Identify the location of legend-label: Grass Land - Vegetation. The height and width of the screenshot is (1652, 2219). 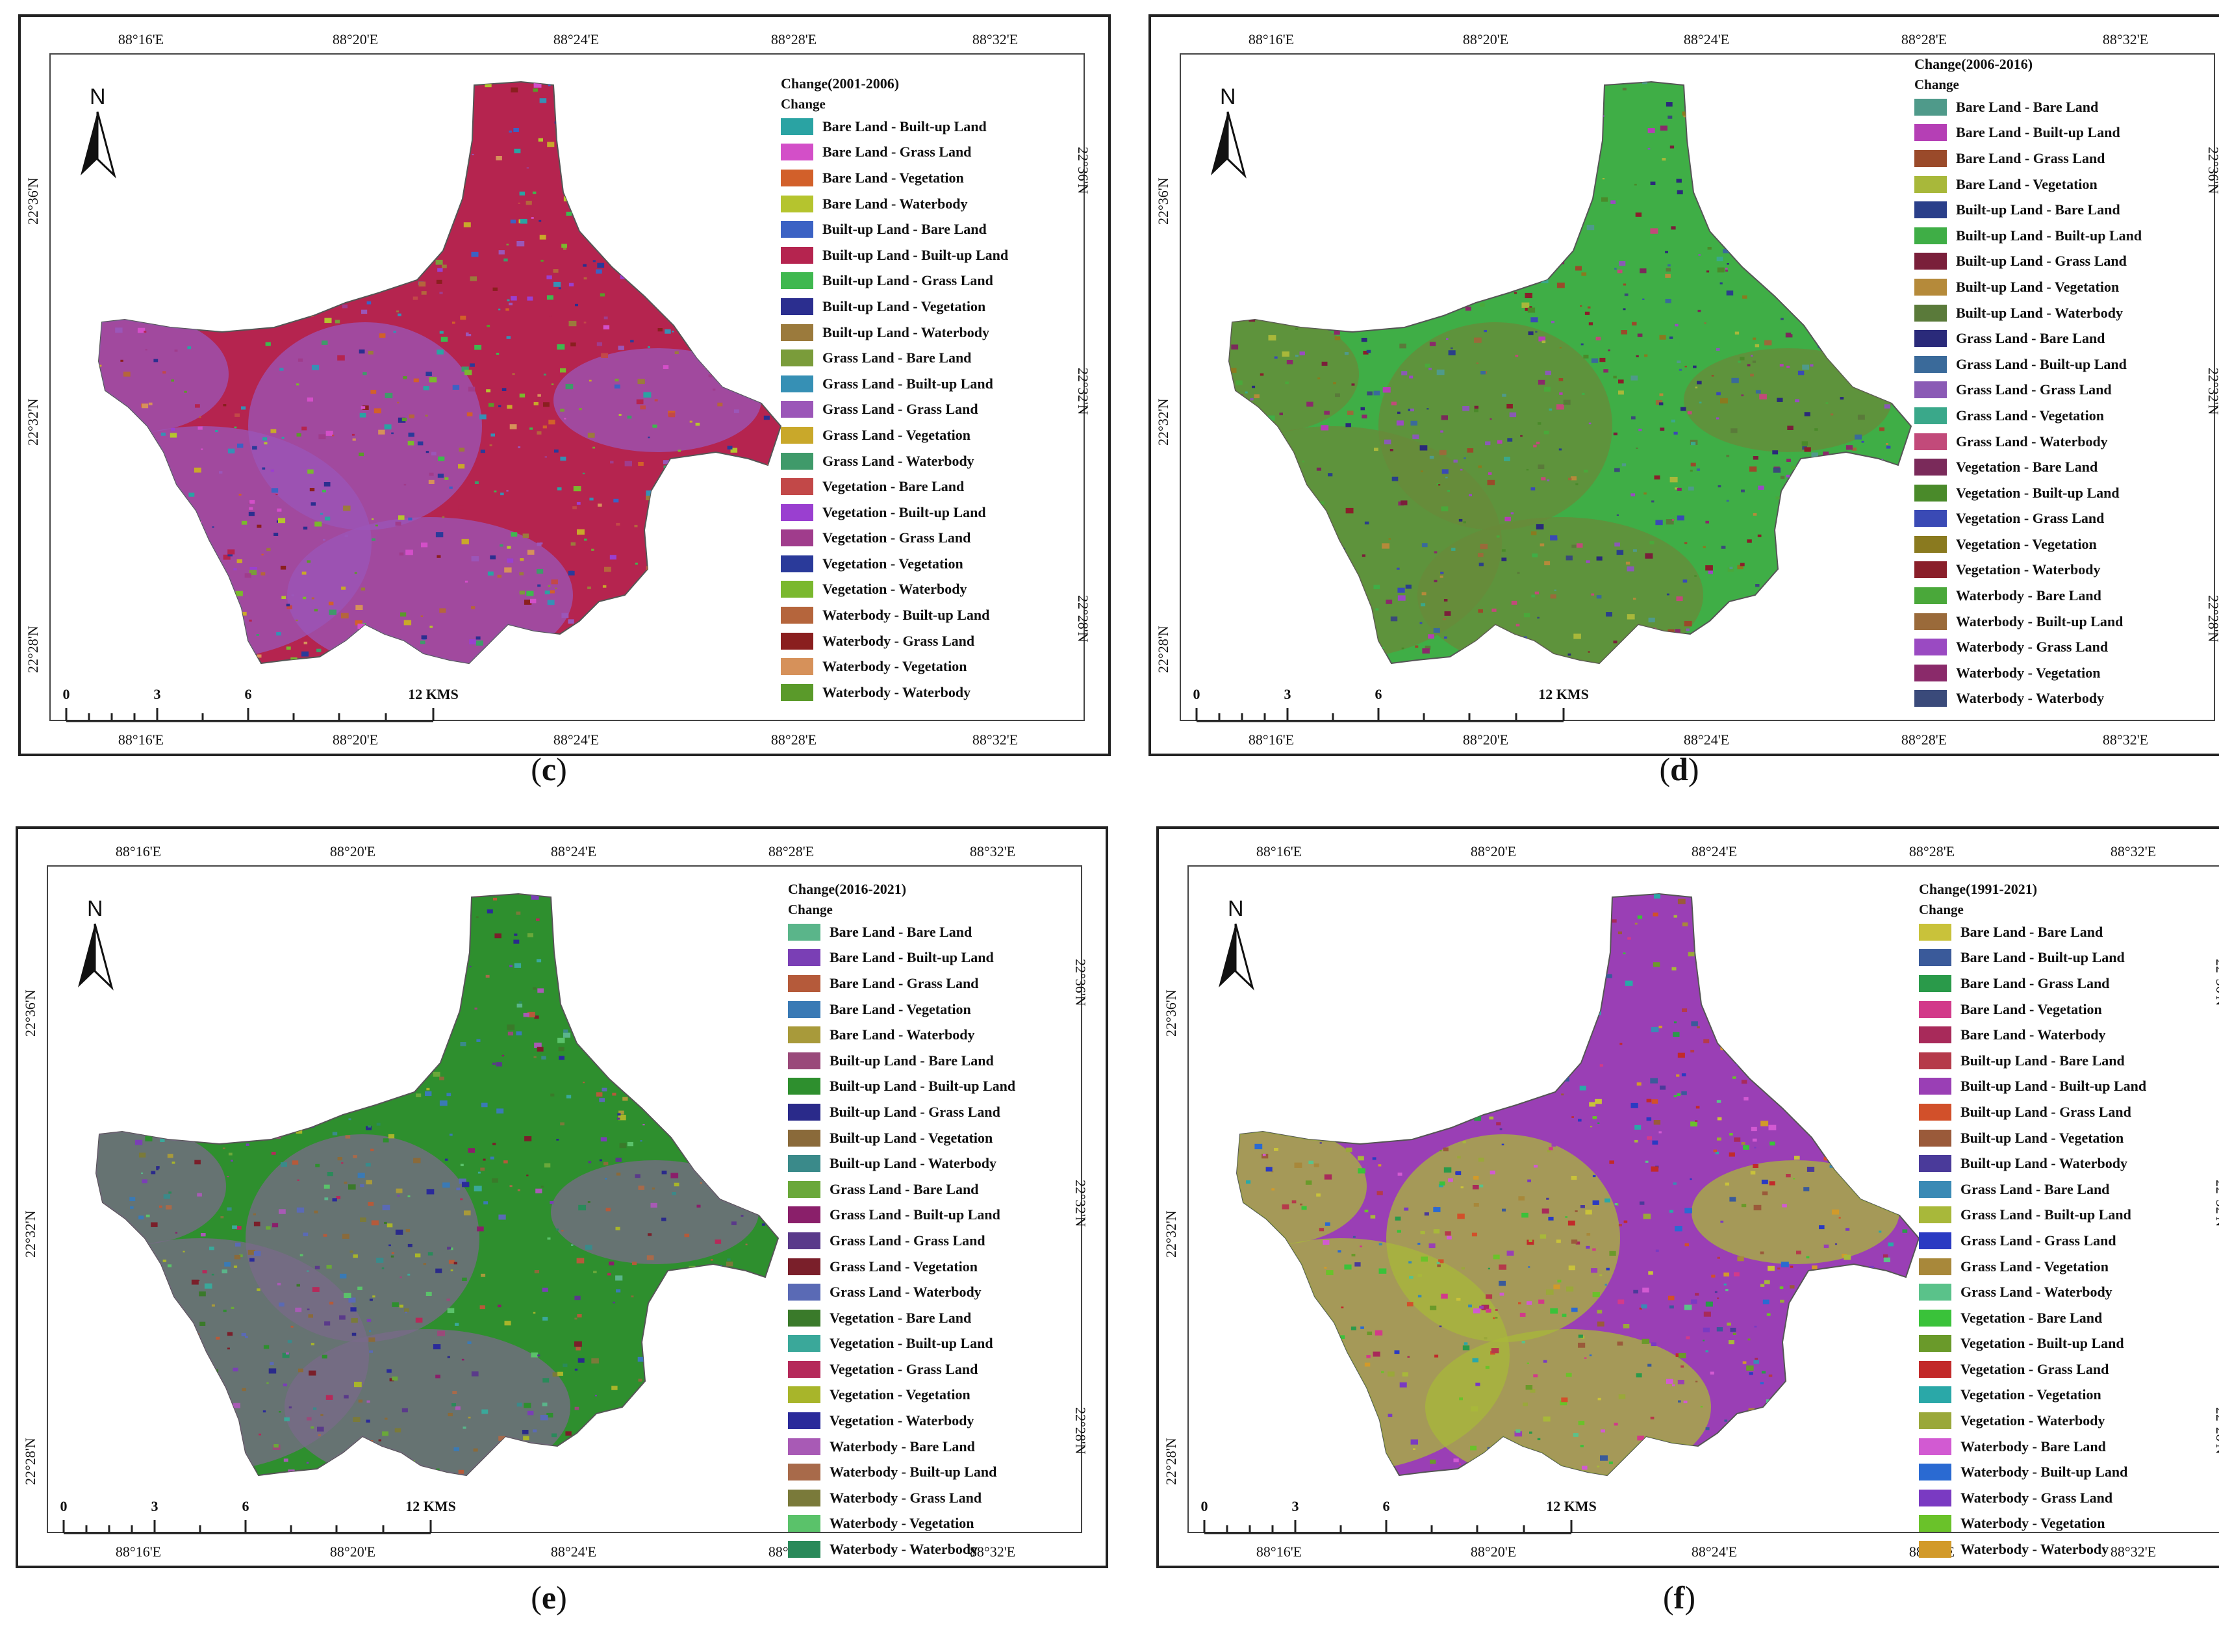
(2034, 1267).